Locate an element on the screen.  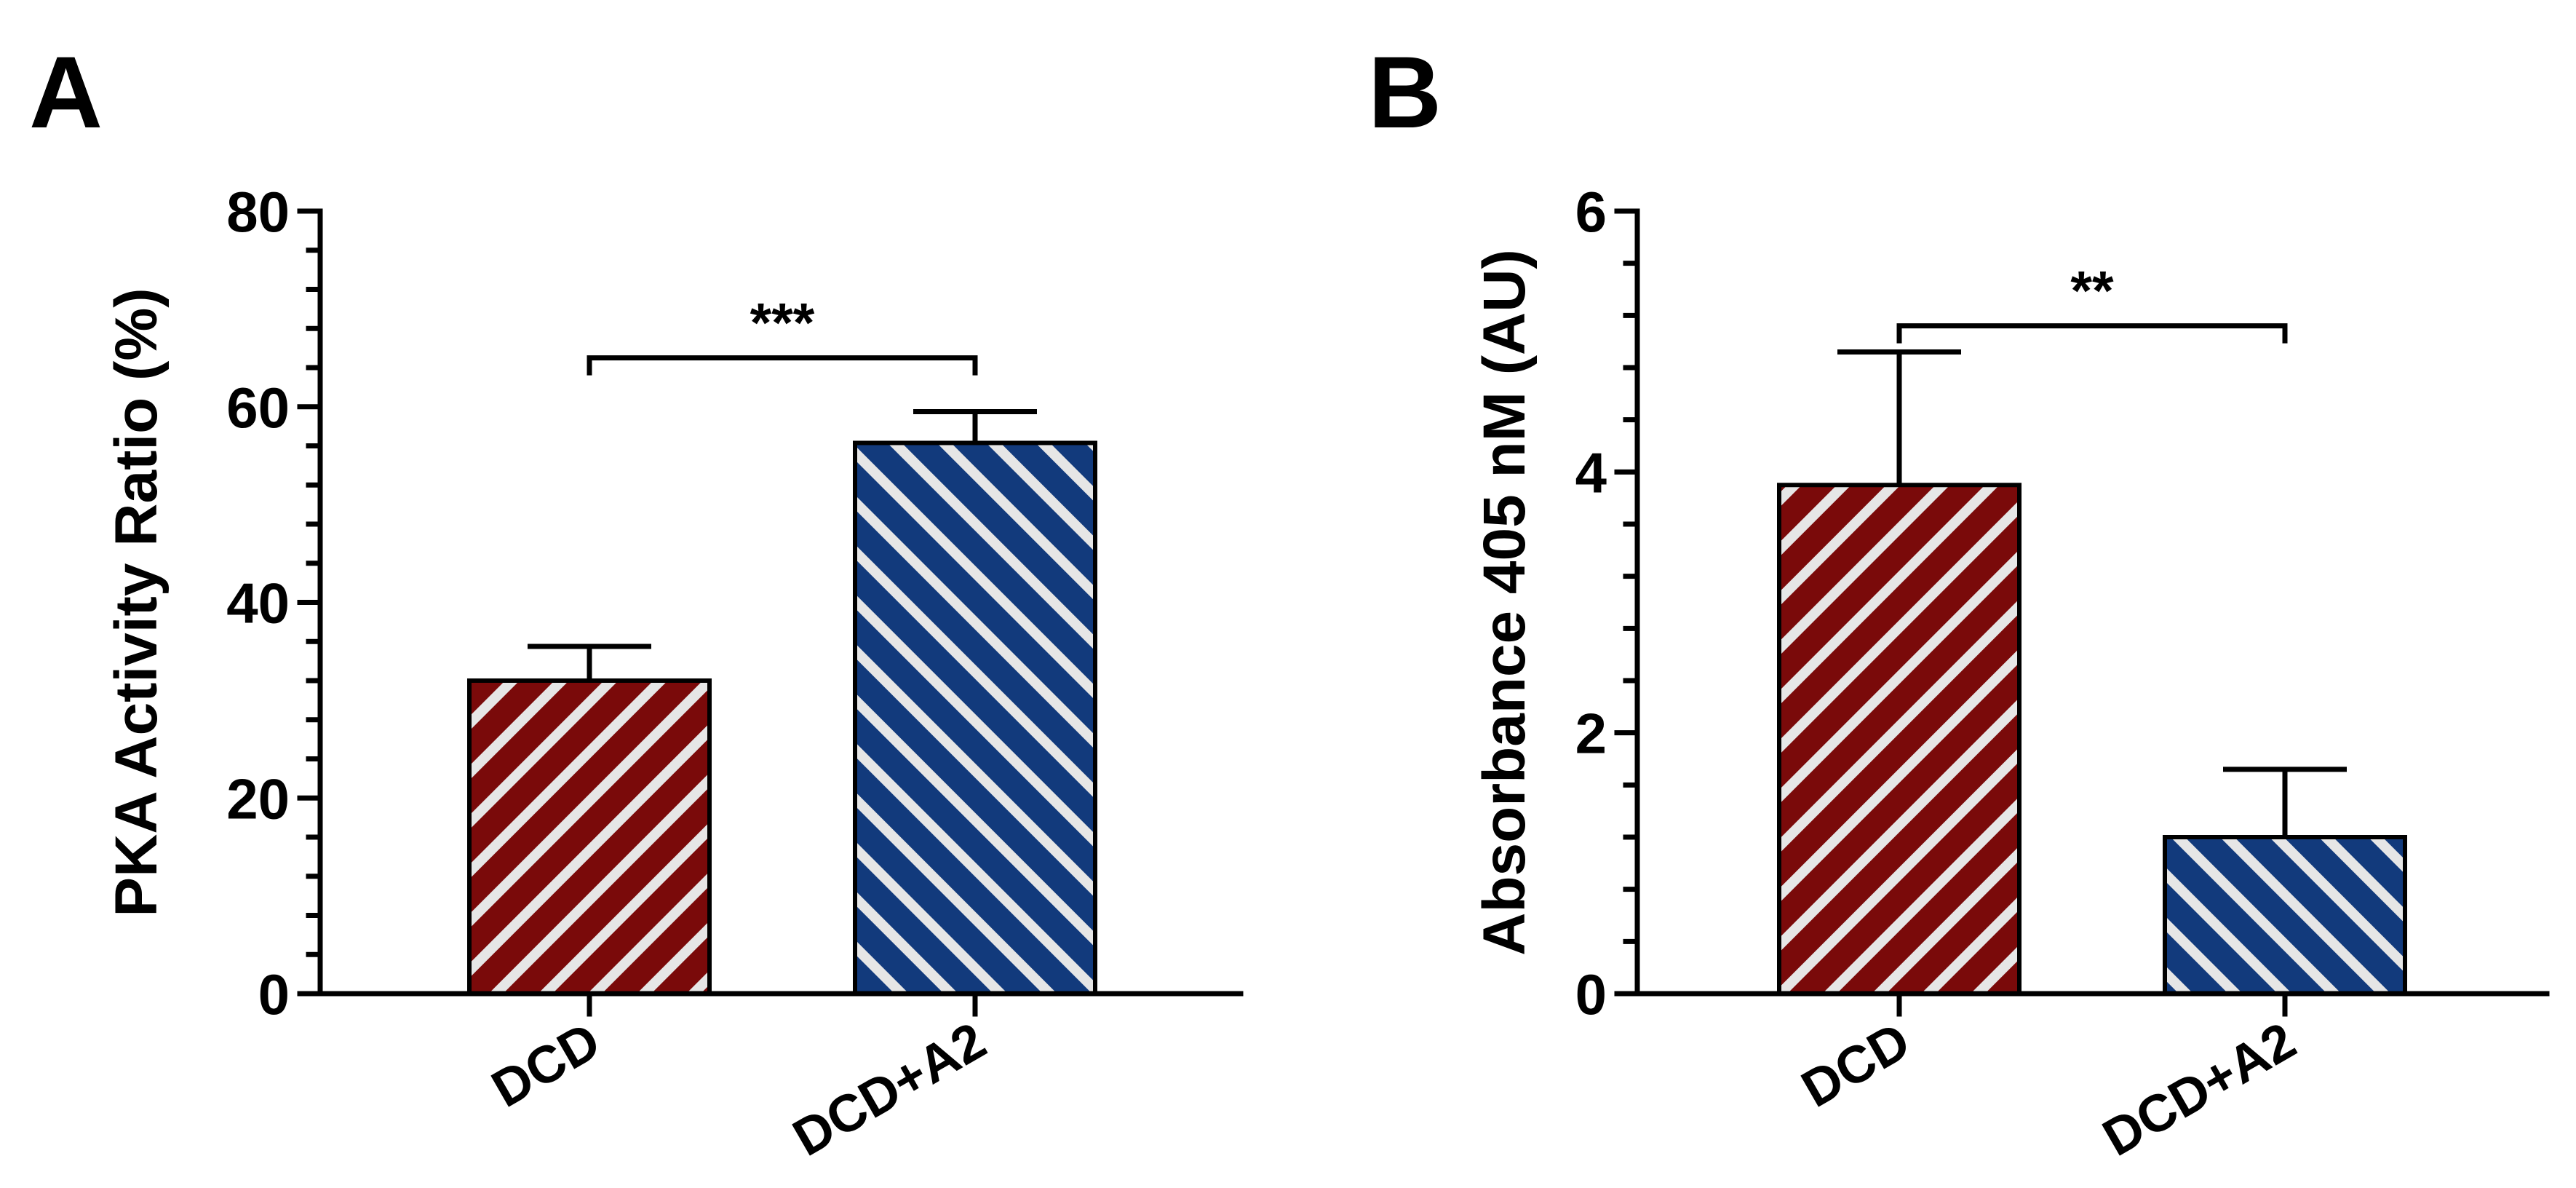
panel-a-y-axis-title: PKA Activity Ratio (%) is located at coordinates (136, 602).